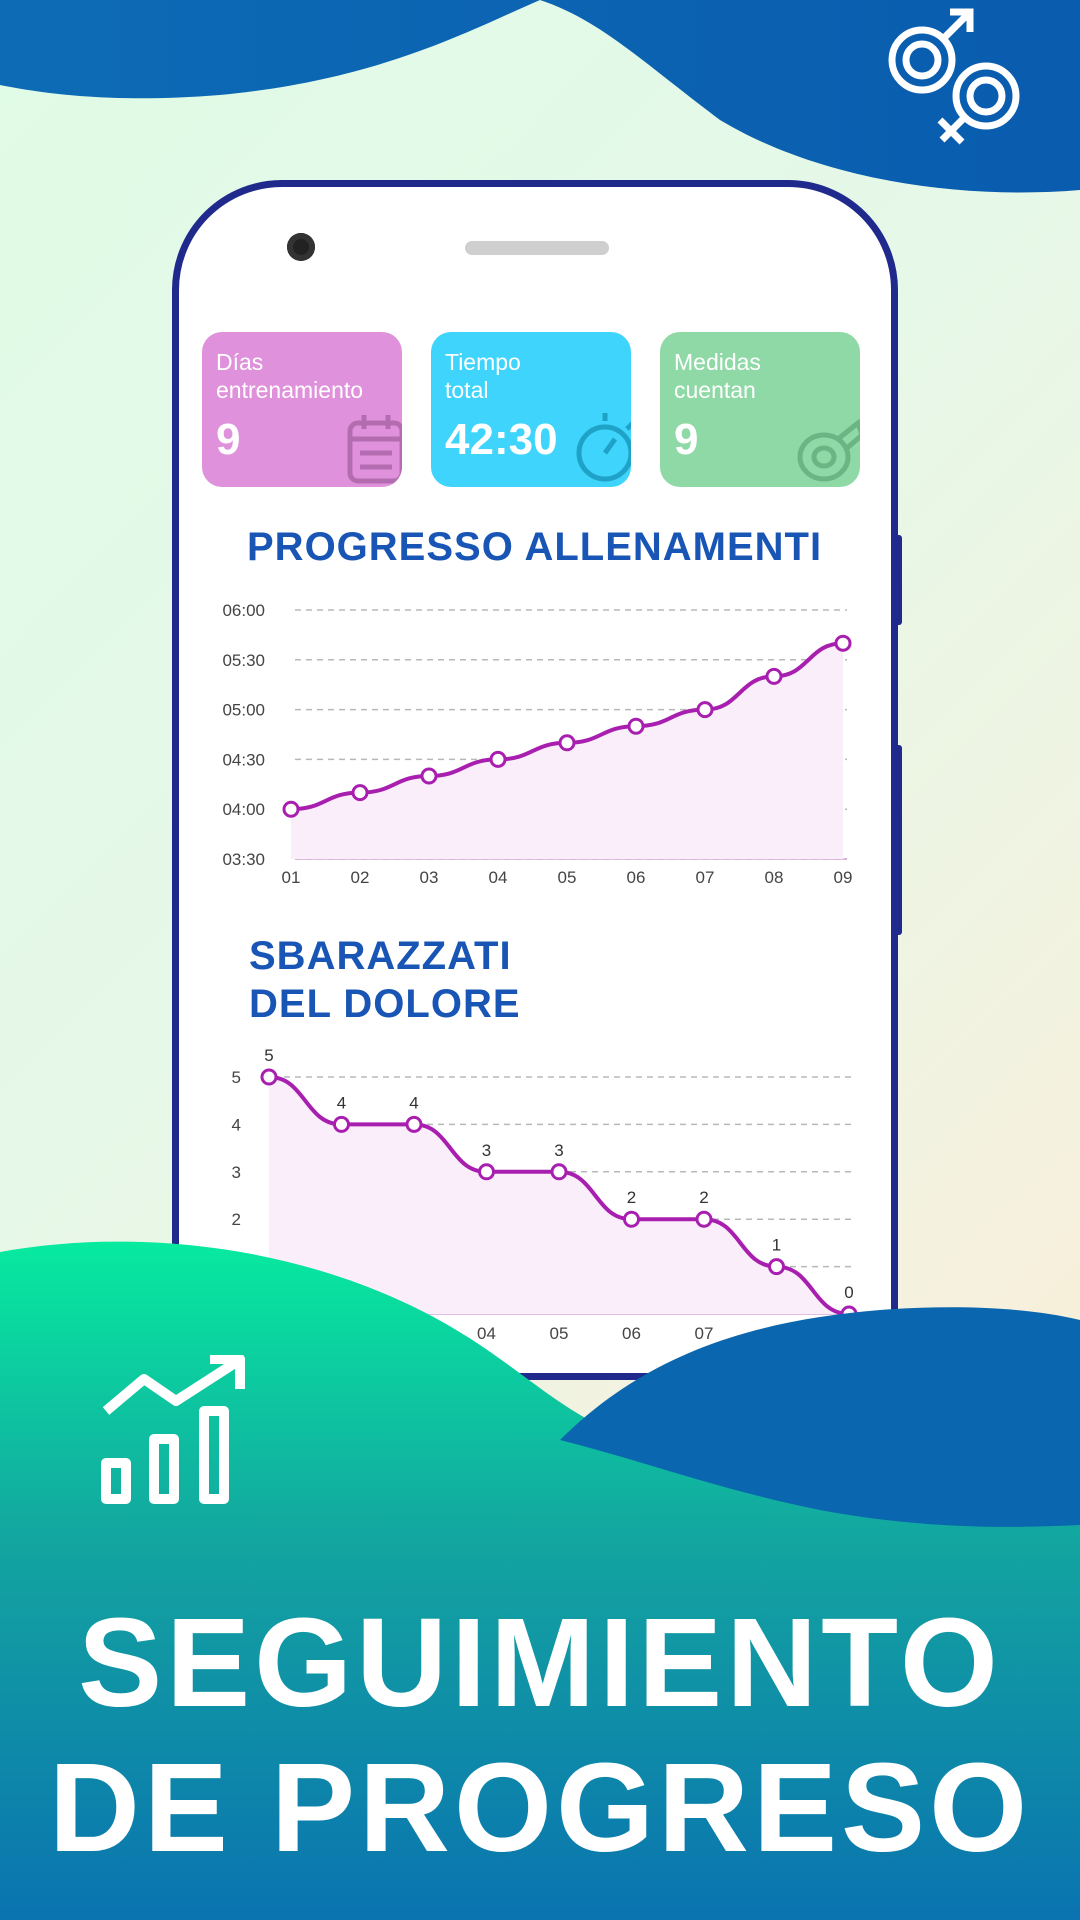  Describe the element at coordinates (236, 1219) in the screenshot. I see `y-tick-label: 2` at that location.